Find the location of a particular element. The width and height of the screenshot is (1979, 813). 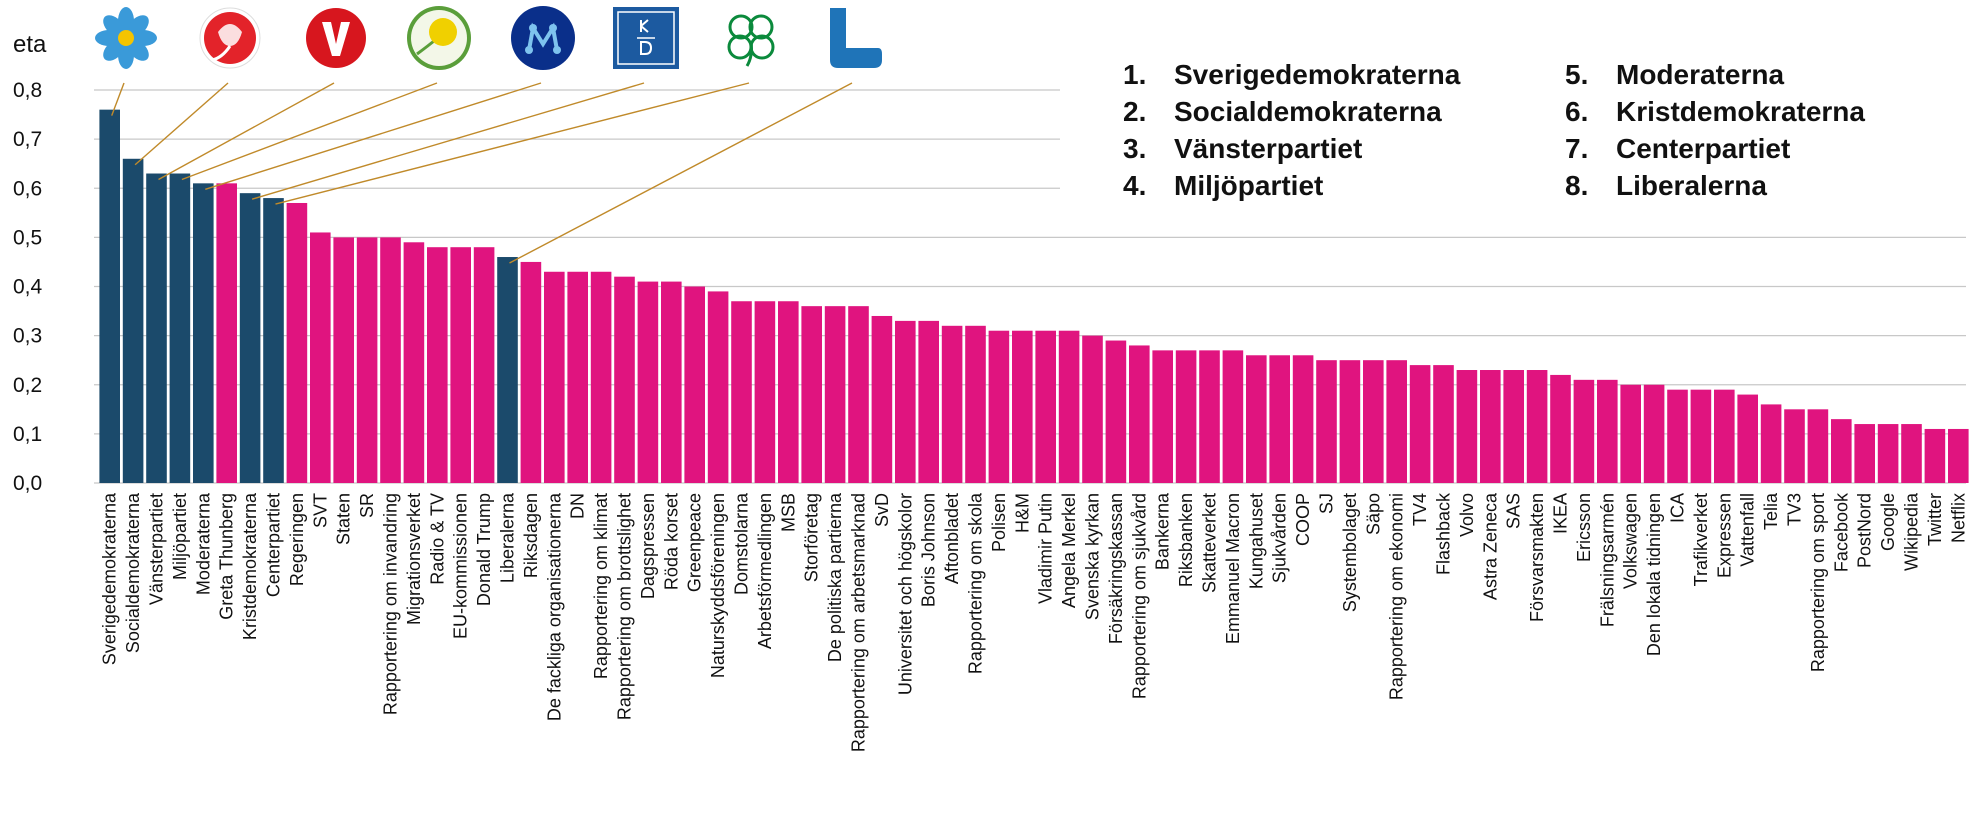

x-tick-label: Expressen is located at coordinates (1724, 535).